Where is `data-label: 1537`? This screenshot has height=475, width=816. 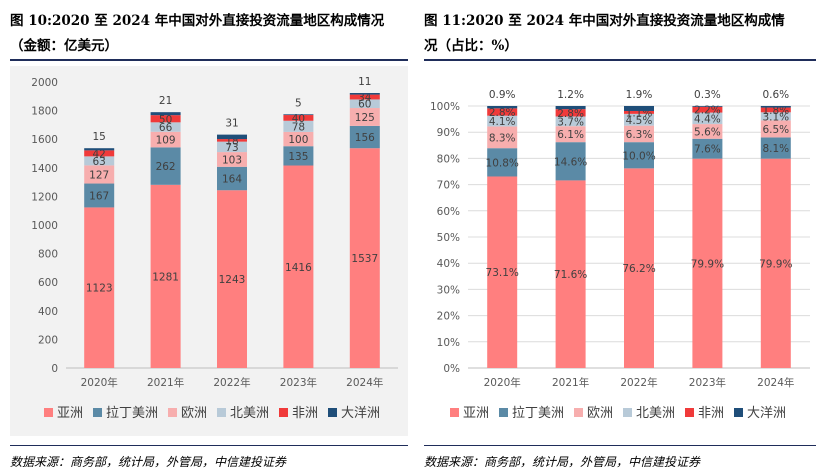
data-label: 1537 is located at coordinates (364, 259).